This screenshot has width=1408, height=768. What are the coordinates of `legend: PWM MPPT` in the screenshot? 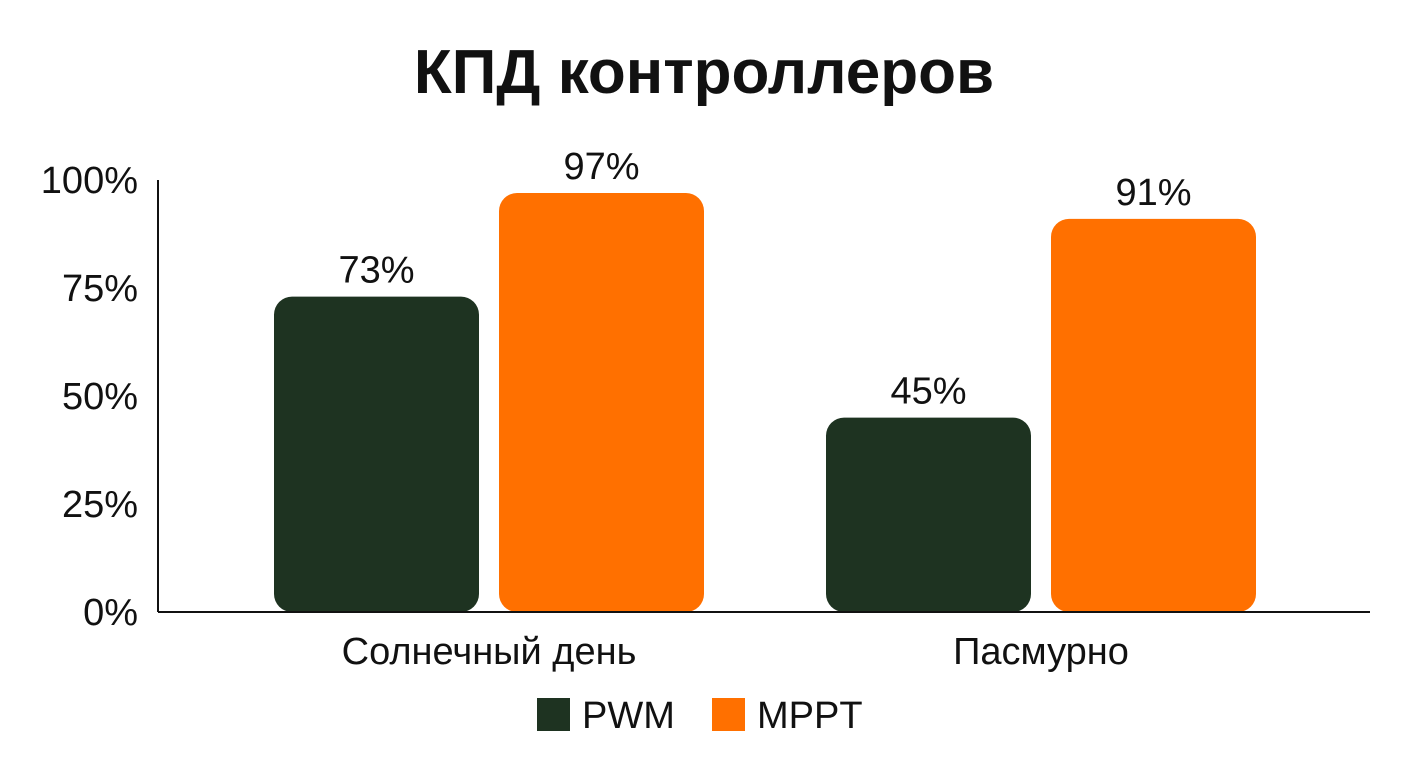 It's located at (700, 716).